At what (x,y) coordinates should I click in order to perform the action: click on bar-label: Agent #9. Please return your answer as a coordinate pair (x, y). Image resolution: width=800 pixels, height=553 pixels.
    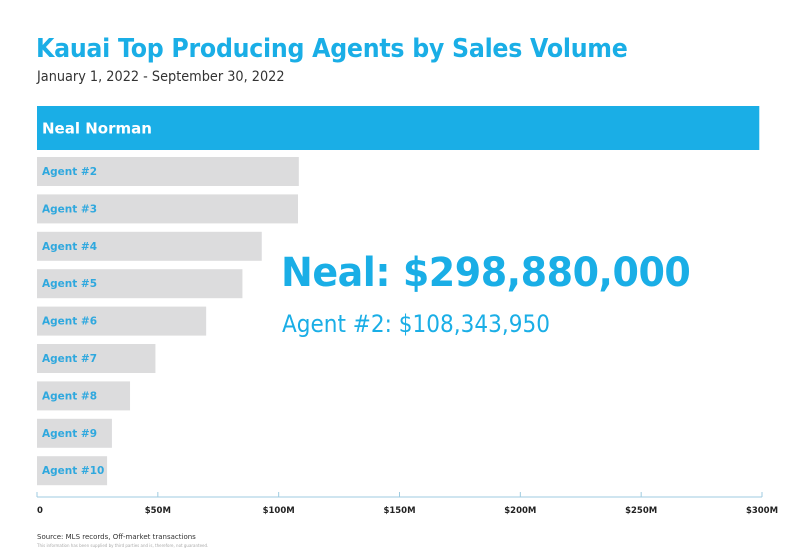
    Looking at the image, I should click on (69, 434).